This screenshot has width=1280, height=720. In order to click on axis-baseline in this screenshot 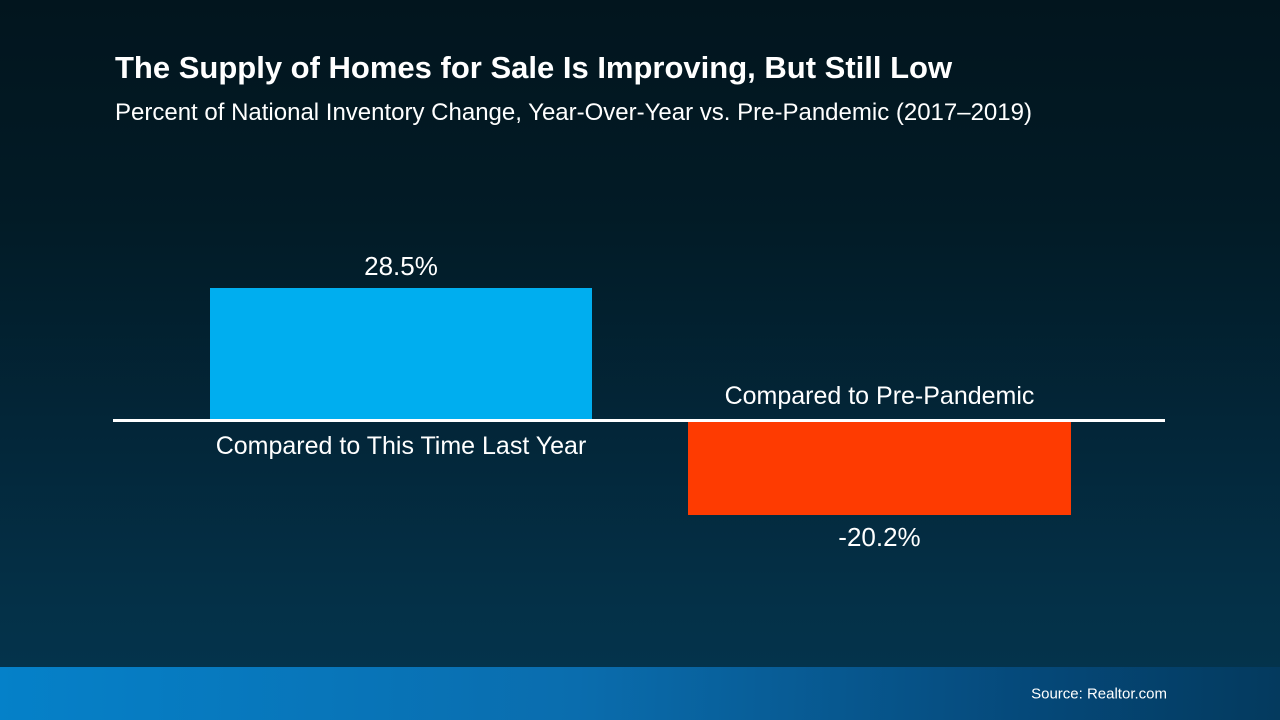, I will do `click(639, 420)`.